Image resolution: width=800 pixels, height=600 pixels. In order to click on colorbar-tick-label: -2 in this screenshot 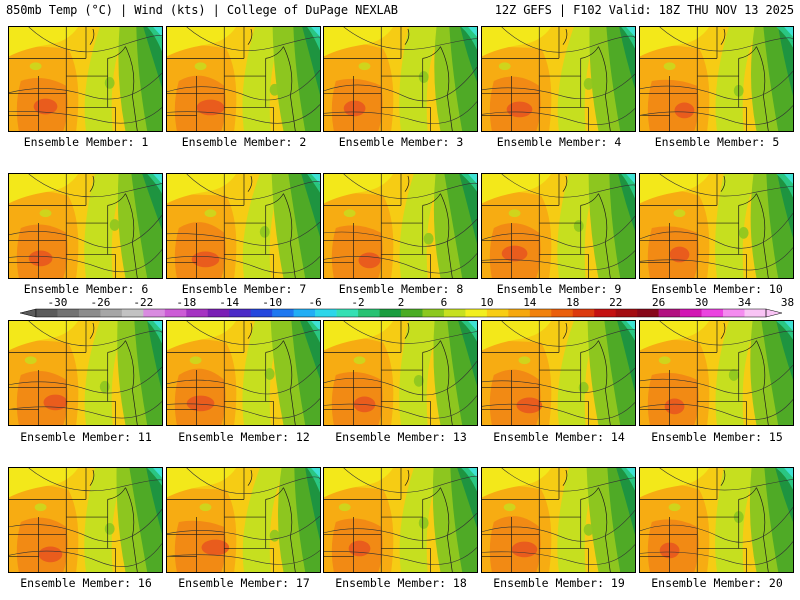, I will do `click(357, 302)`.